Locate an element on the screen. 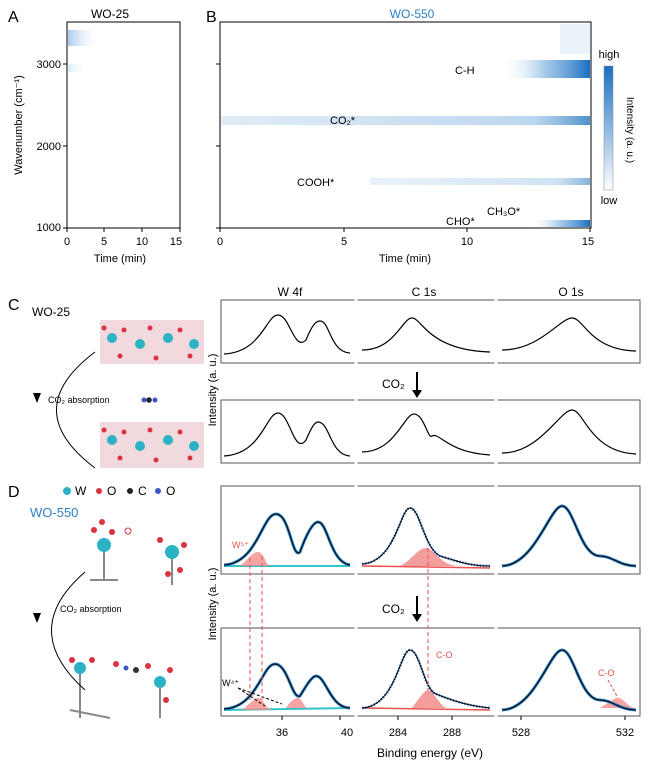 This screenshot has height=778, width=648. d-intensity-label: Intensity (a. u.) is located at coordinates (213, 604).